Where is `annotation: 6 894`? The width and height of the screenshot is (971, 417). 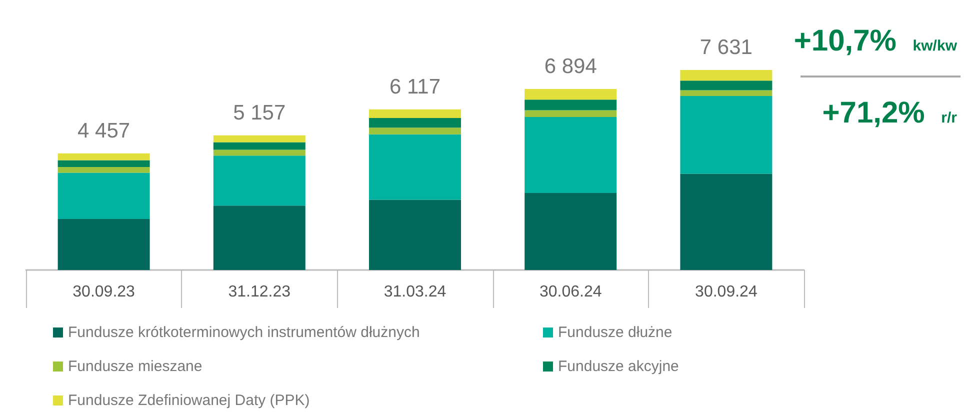
annotation: 6 894 is located at coordinates (571, 66).